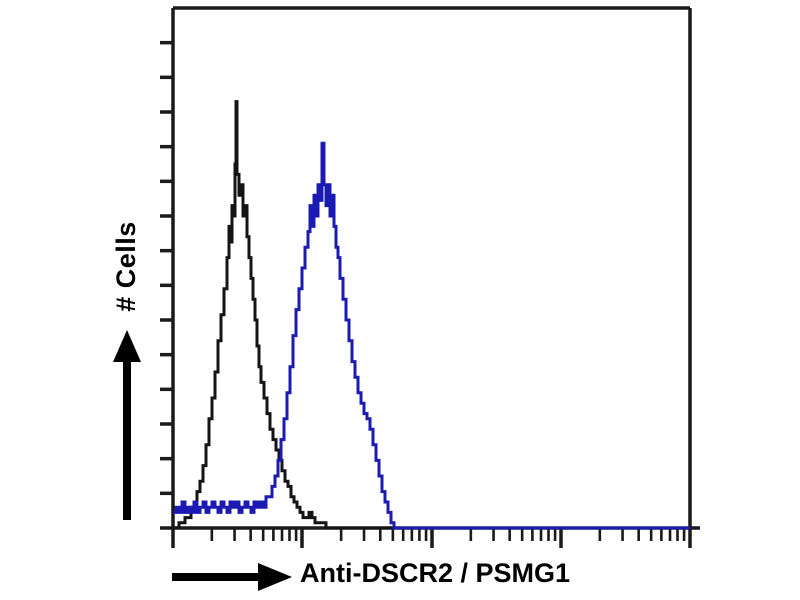 This screenshot has height=600, width=800. I want to click on y-axis-direction-arrow, so click(127, 425).